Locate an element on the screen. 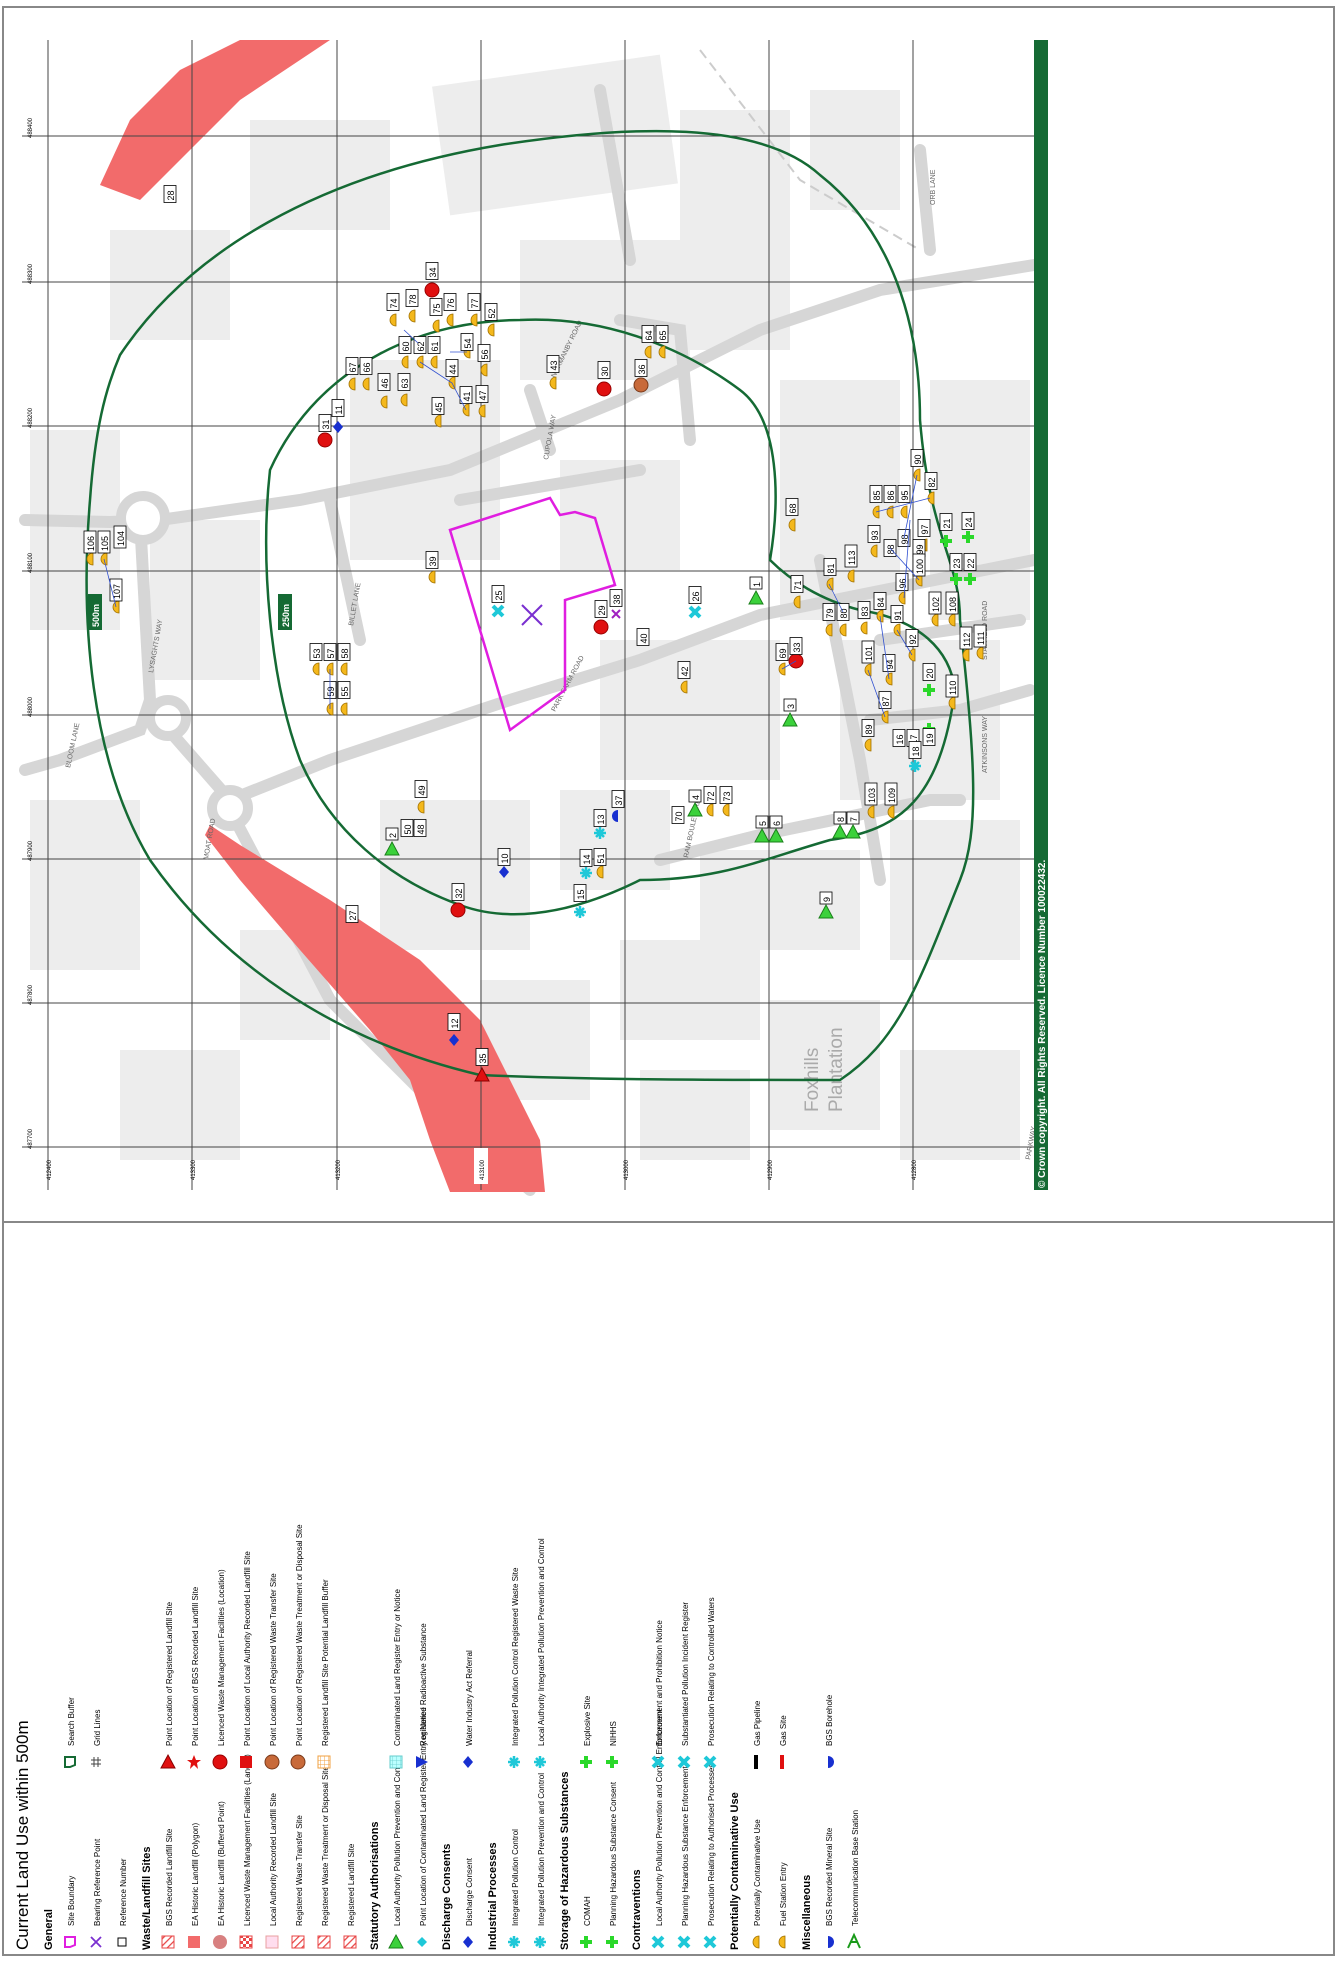 This screenshot has width=1340, height=1966. feature-35: 35 is located at coordinates (482, 1065).